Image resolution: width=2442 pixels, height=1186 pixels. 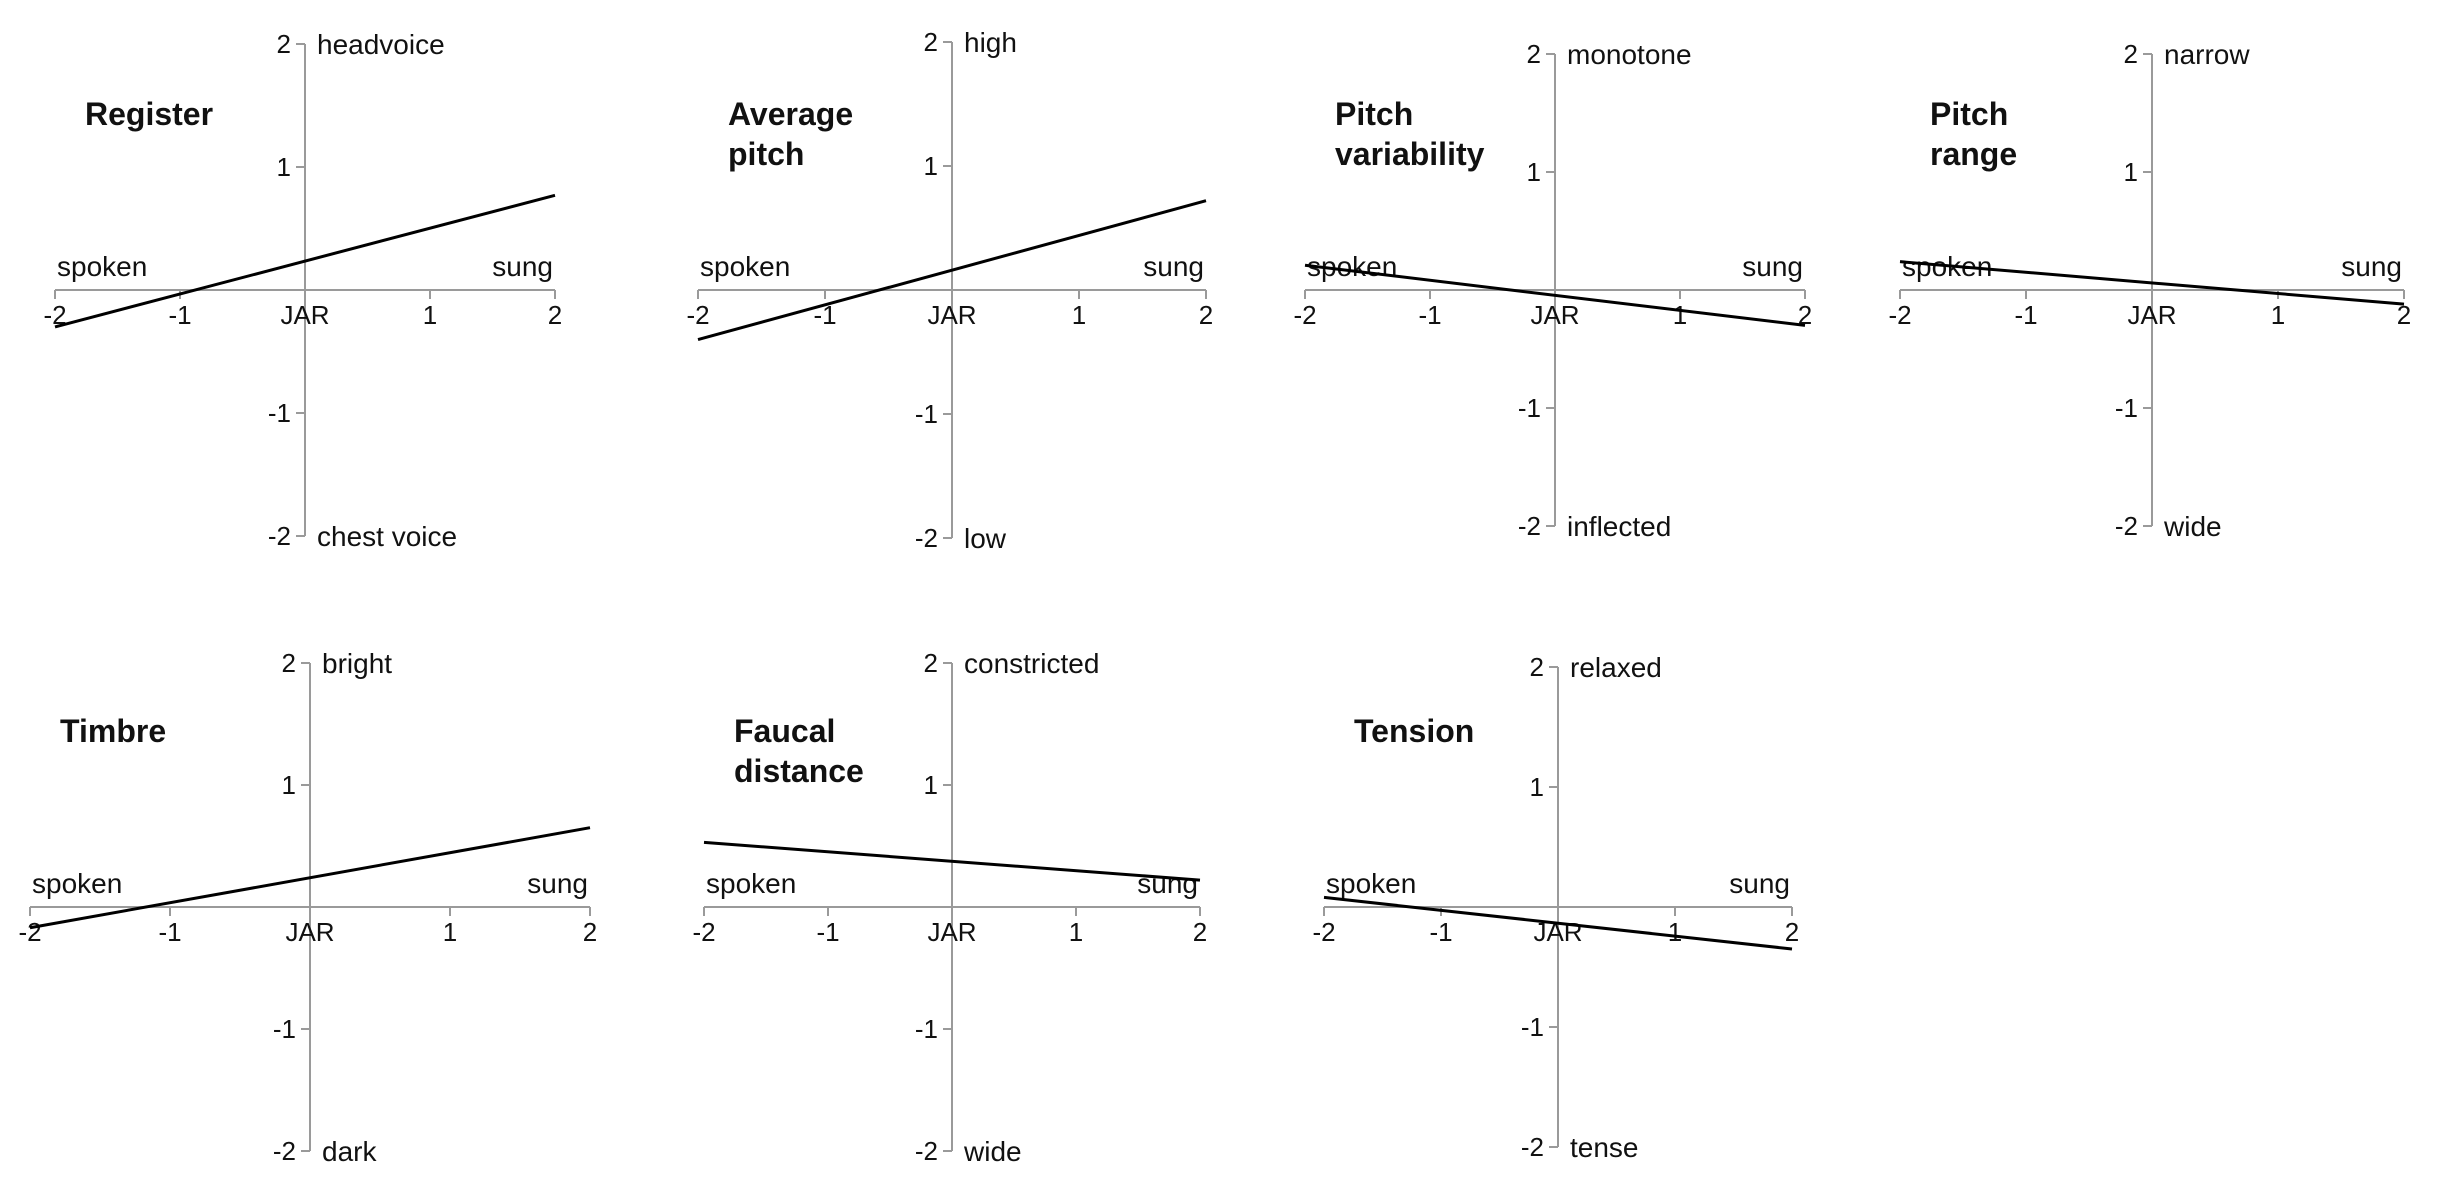 What do you see at coordinates (1604, 1147) in the screenshot?
I see `y-bottom-label: tense` at bounding box center [1604, 1147].